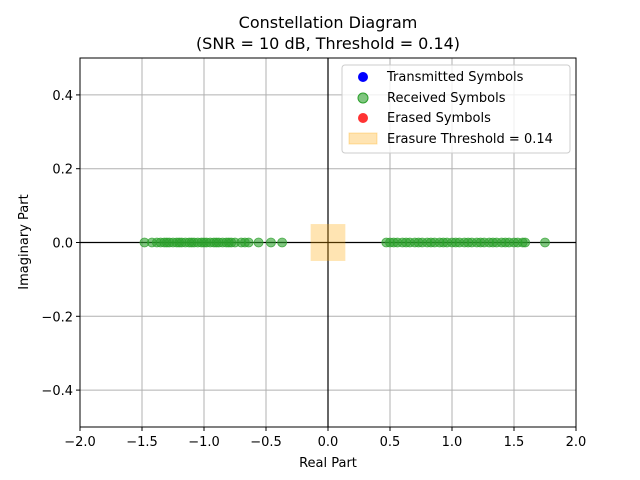 The image size is (640, 480). Describe the element at coordinates (470, 139) in the screenshot. I see `legend-label-threshold: Erasure Threshold = 0.14` at that location.